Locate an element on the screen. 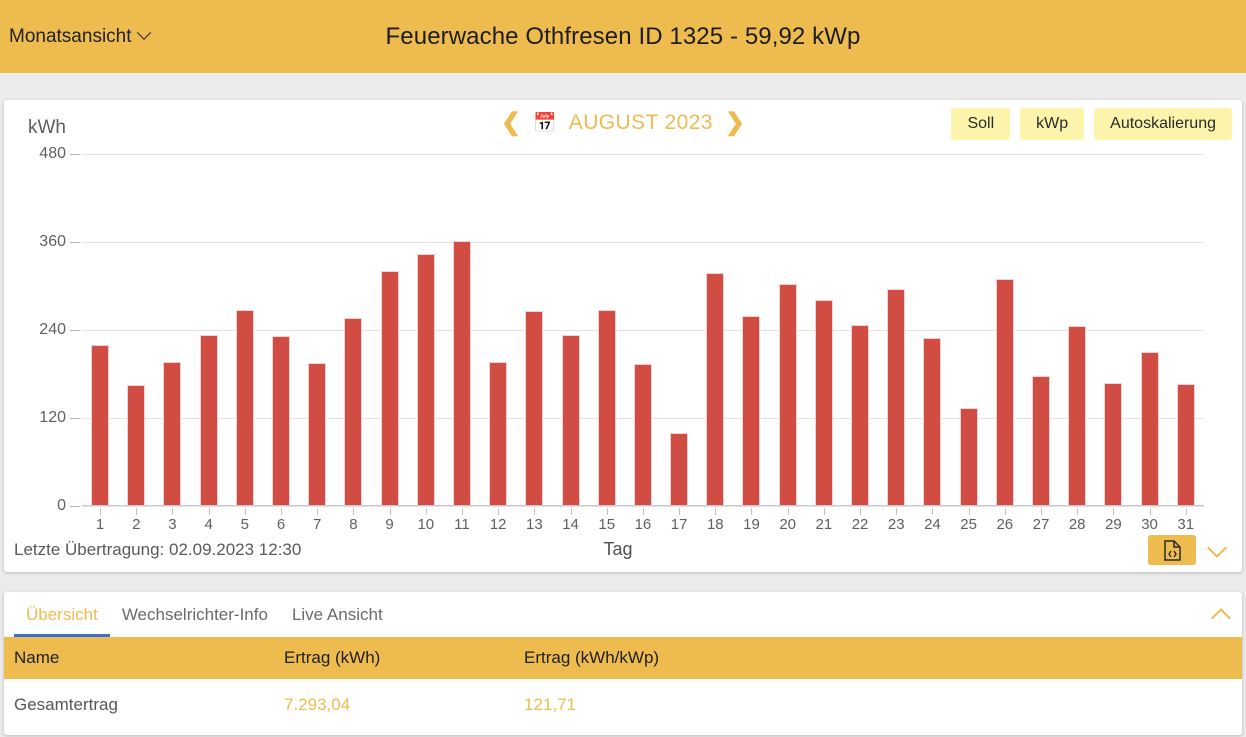 The width and height of the screenshot is (1246, 737). view-mode-selector: Monatsansicht is located at coordinates (80, 36).